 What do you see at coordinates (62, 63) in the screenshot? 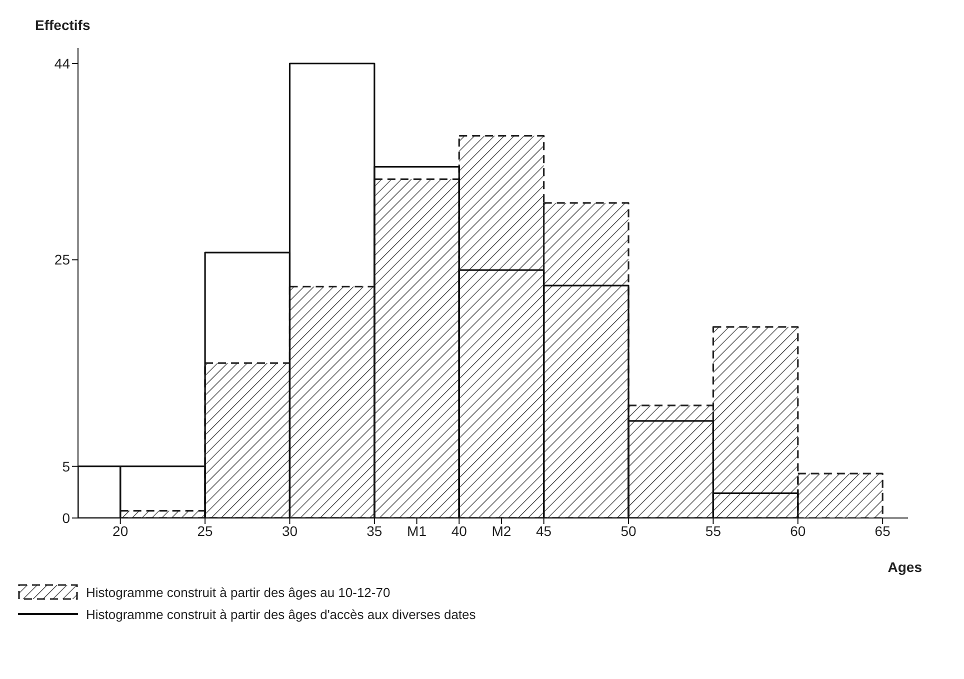
I see `y-tick-label: 44` at bounding box center [62, 63].